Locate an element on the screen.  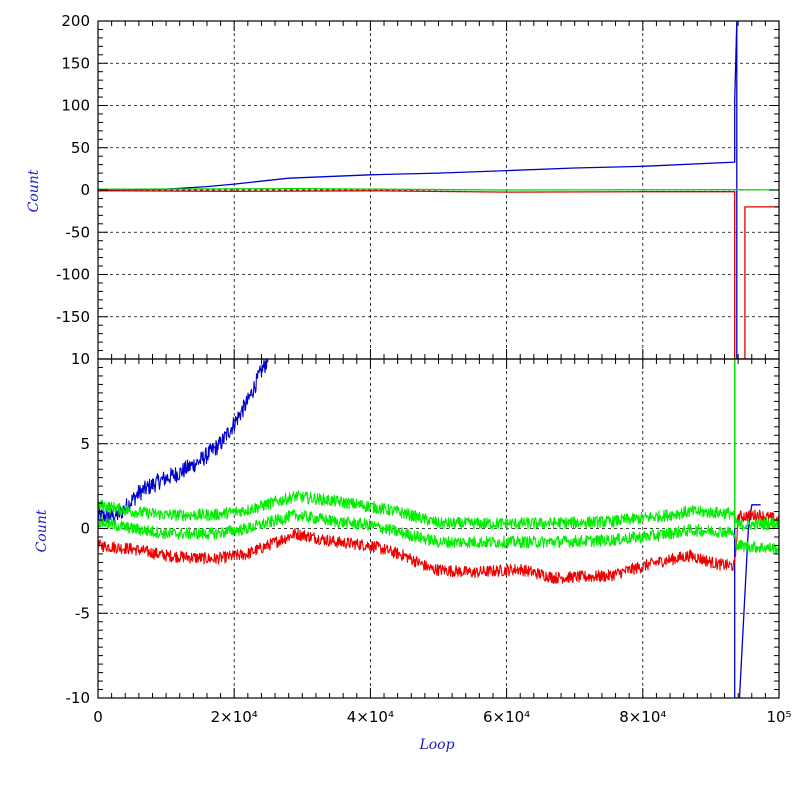
y-tick-label: 100 is located at coordinates (75, 106).